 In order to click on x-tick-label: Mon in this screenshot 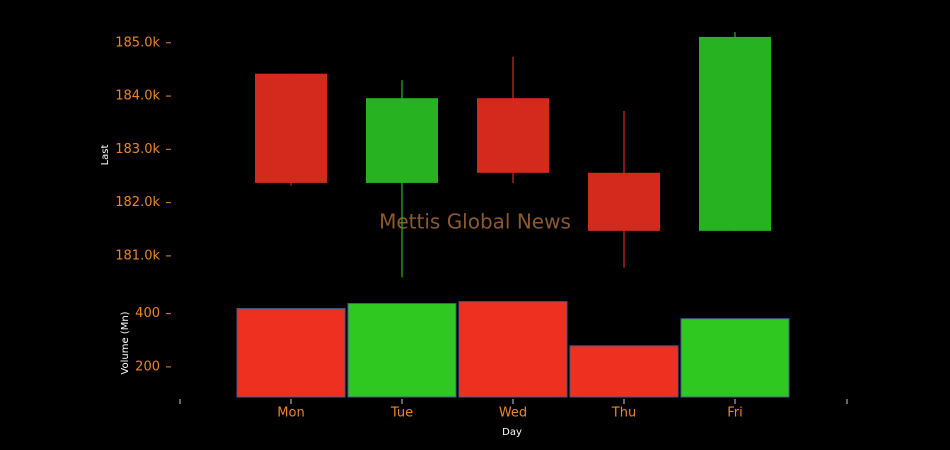, I will do `click(290, 413)`.